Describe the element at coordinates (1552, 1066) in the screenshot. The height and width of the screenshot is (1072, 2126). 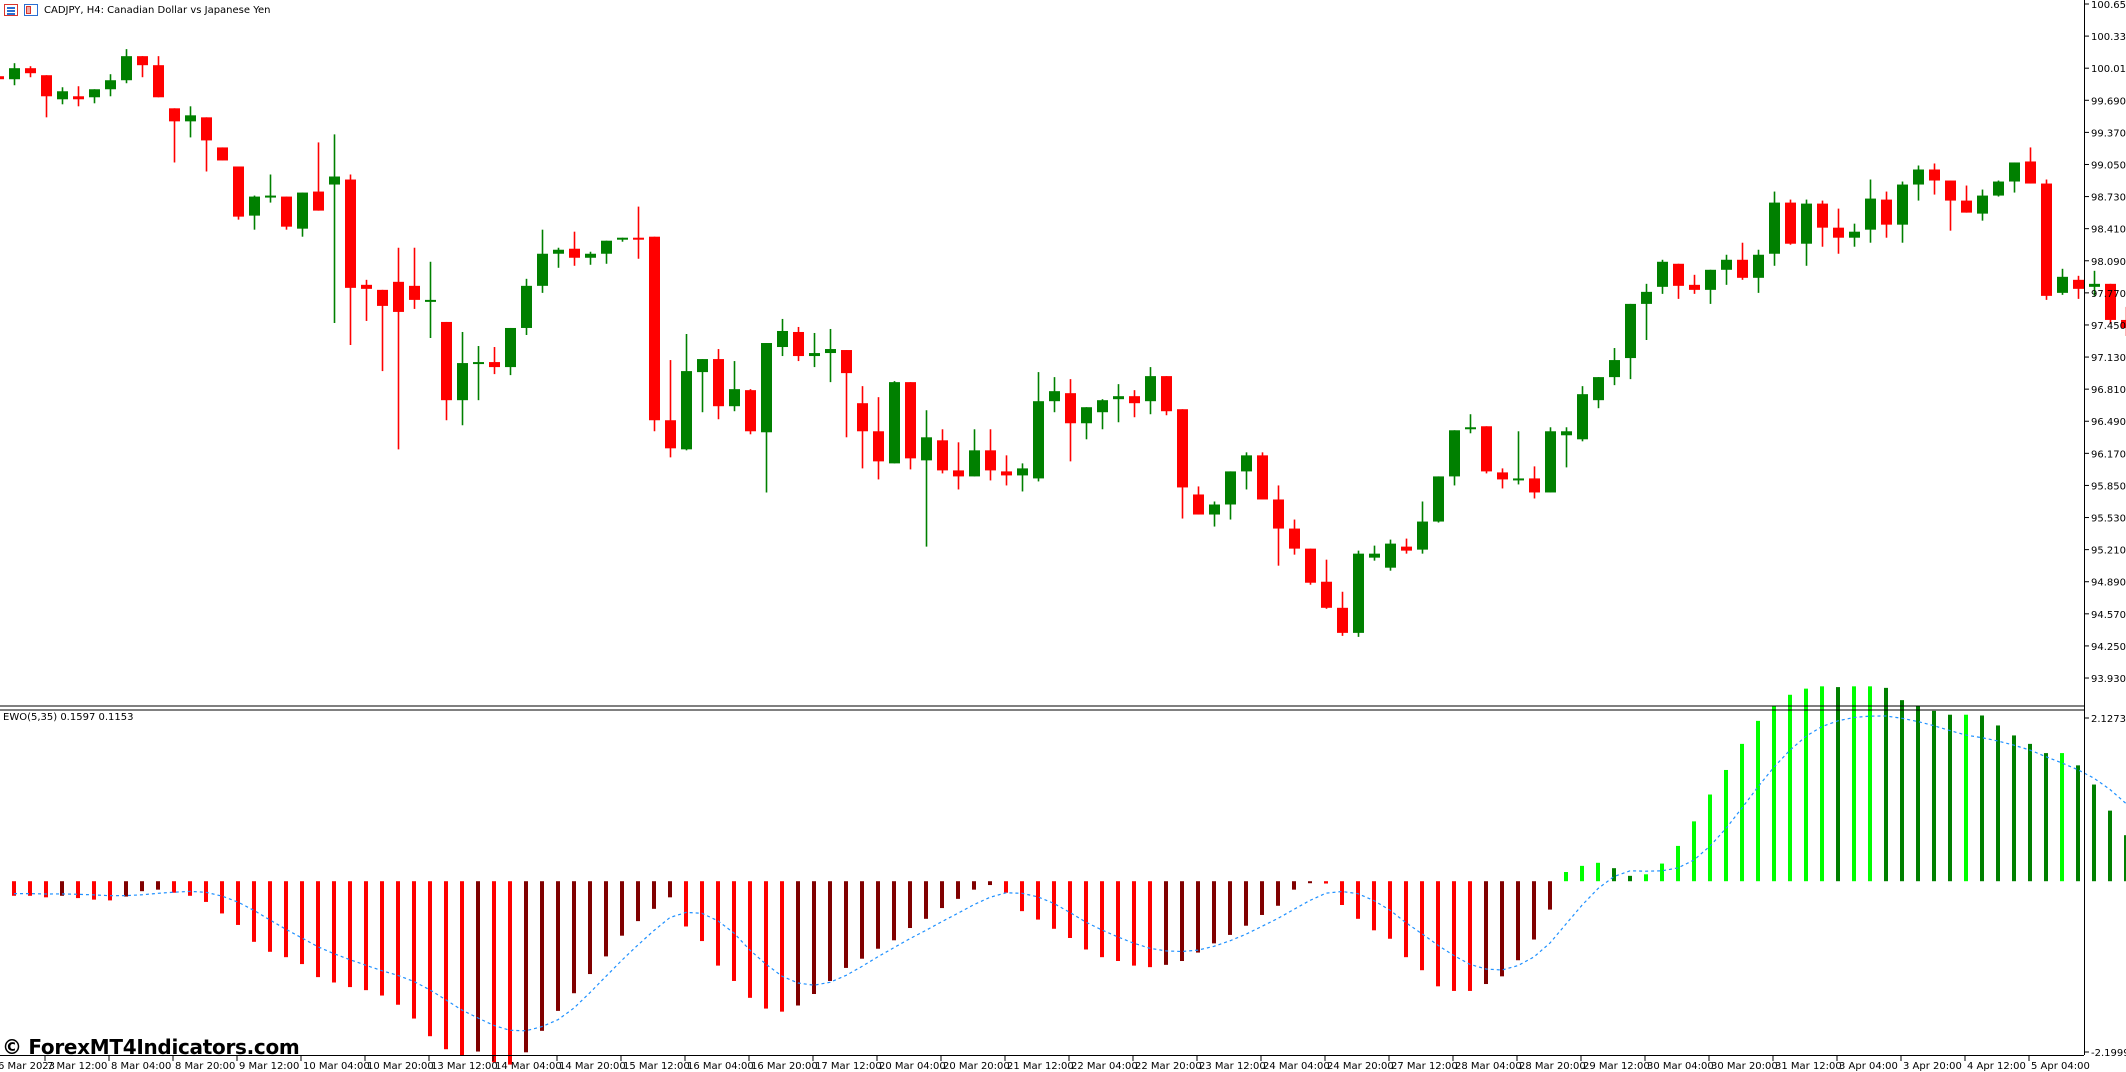
I see `time-tick-label: 28 Mar 20:00` at that location.